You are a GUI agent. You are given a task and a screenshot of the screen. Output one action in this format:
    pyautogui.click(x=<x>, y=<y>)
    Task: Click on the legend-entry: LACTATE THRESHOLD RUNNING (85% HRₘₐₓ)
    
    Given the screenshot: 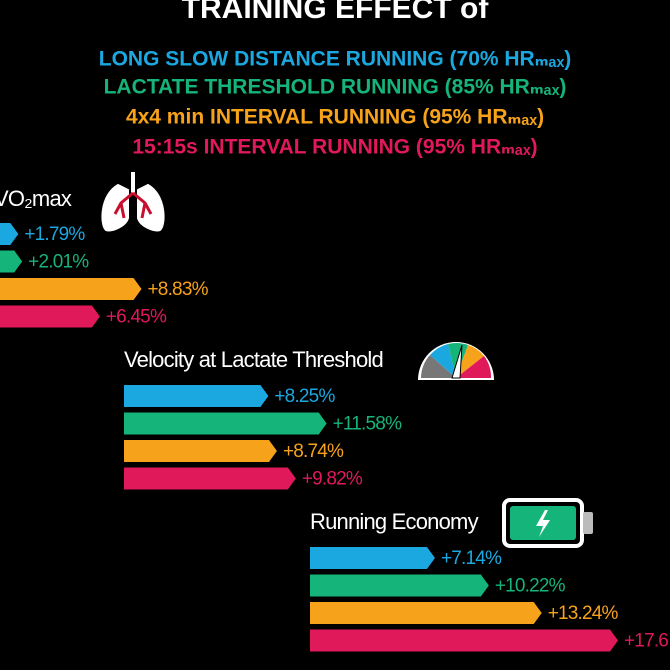 What is the action you would take?
    pyautogui.click(x=335, y=87)
    